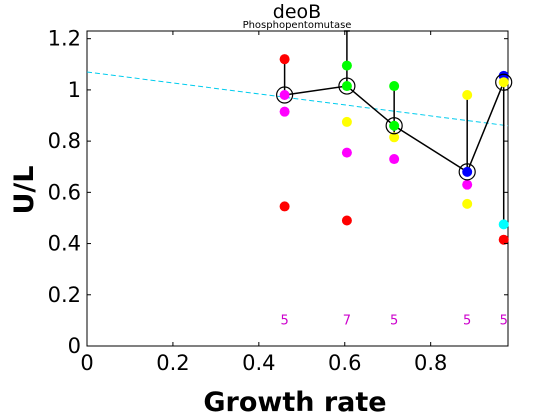 This screenshot has width=560, height=420. Describe the element at coordinates (64, 295) in the screenshot. I see `y-tick-label: 0.2` at that location.